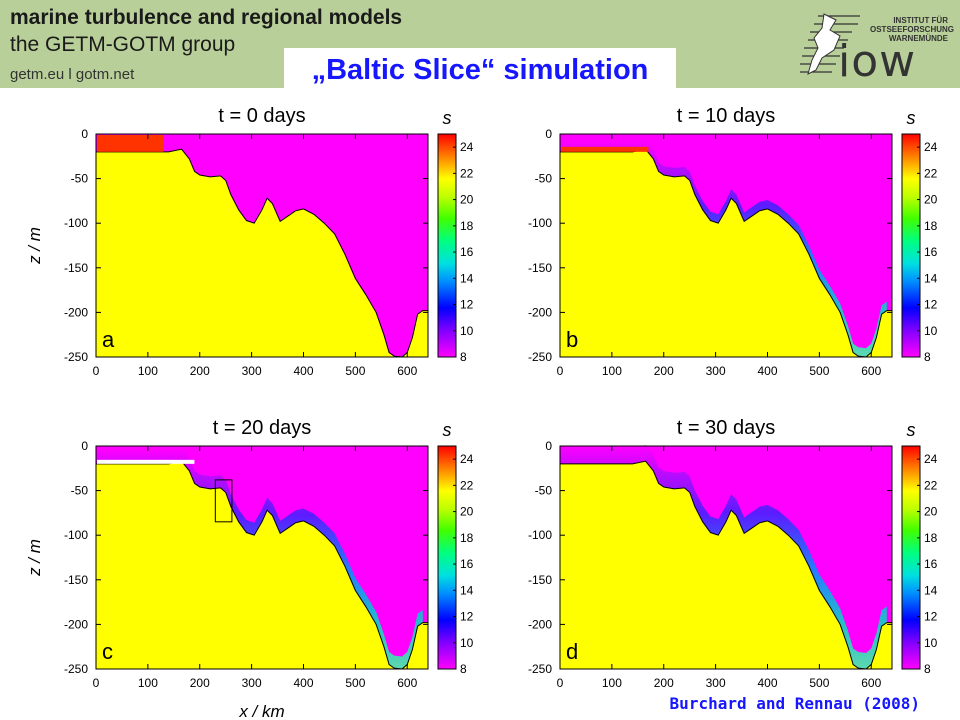  What do you see at coordinates (261, 116) in the screenshot?
I see `panel-title: t = 0 days` at bounding box center [261, 116].